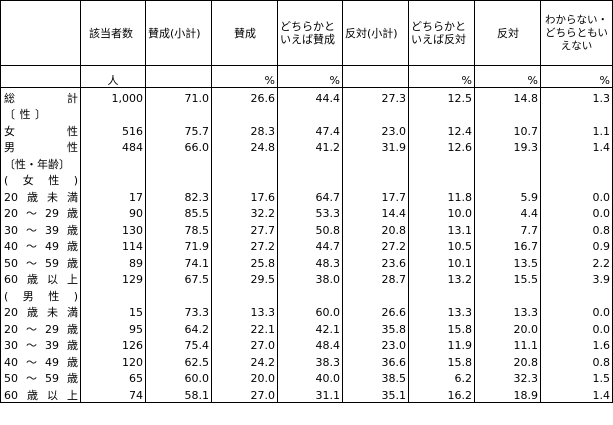  What do you see at coordinates (507, 195) in the screenshot?
I see `cell-disagree: 5.9` at bounding box center [507, 195].